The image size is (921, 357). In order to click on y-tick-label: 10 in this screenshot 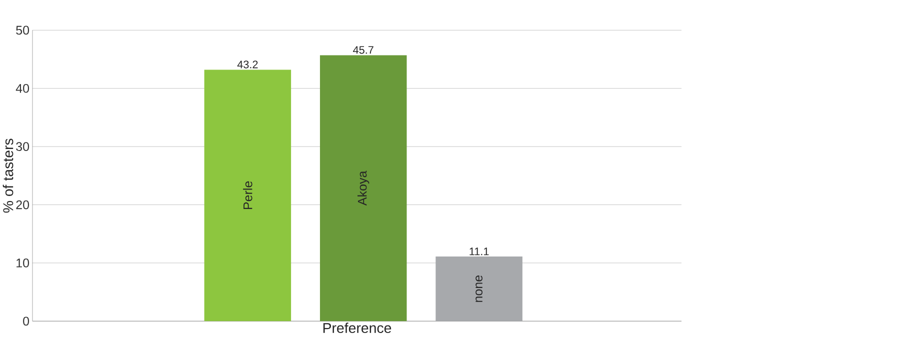, I will do `click(23, 263)`.